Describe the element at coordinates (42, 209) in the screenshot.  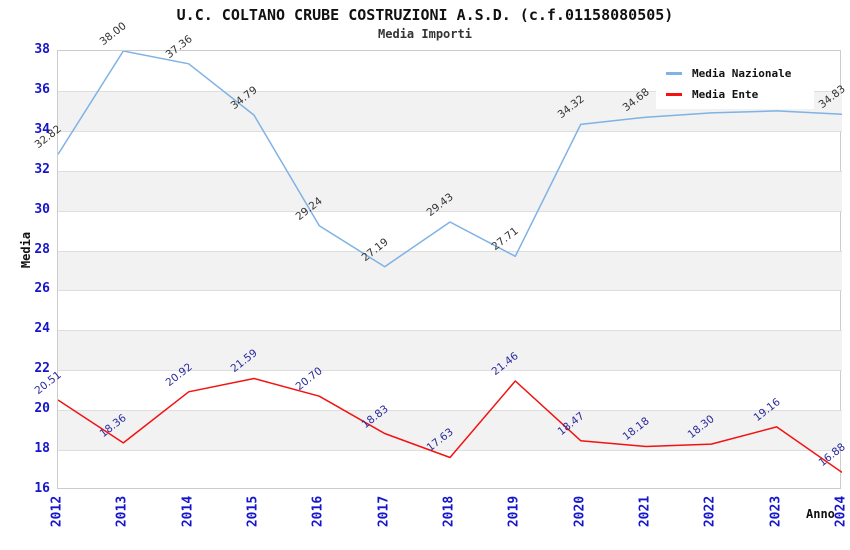
I see `y-tick-label: 30` at that location.